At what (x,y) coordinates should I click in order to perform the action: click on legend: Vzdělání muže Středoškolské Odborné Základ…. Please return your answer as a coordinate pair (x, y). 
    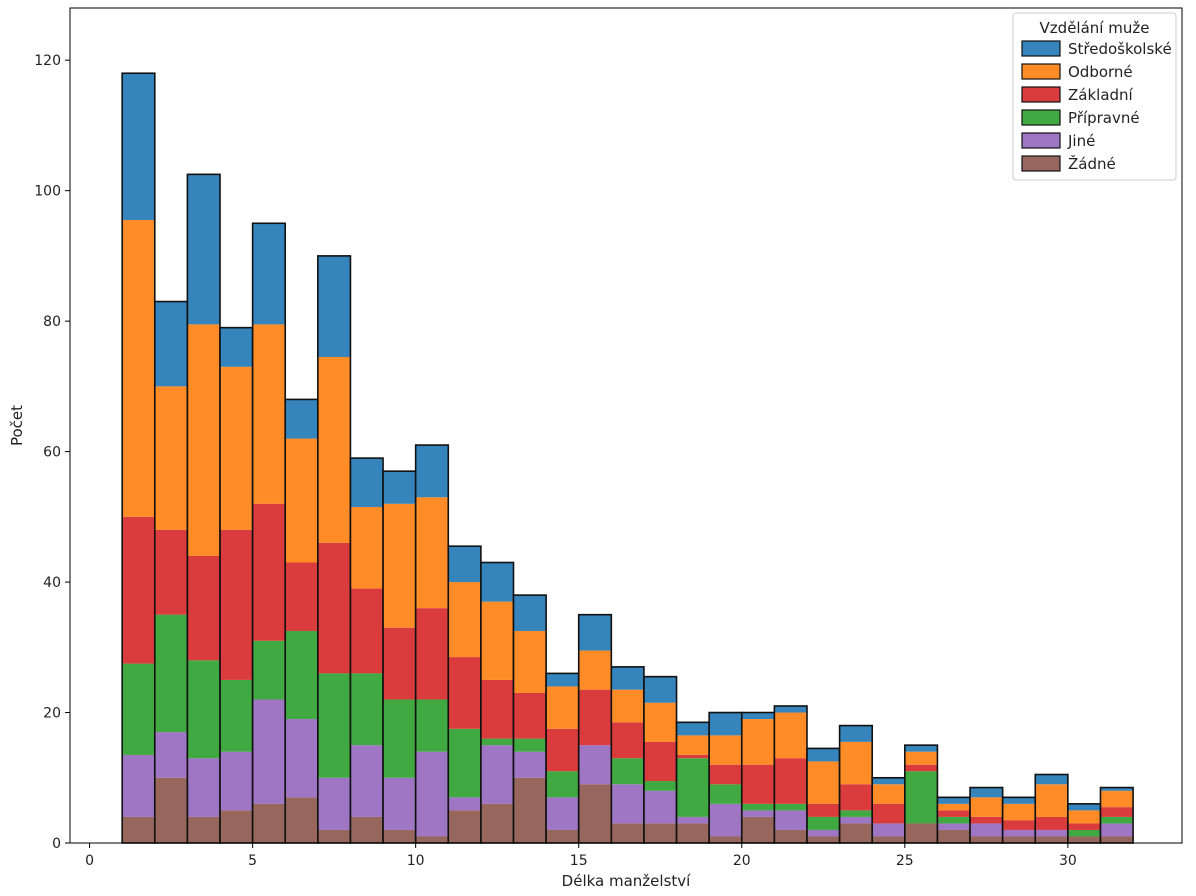
    Looking at the image, I should click on (1094, 96).